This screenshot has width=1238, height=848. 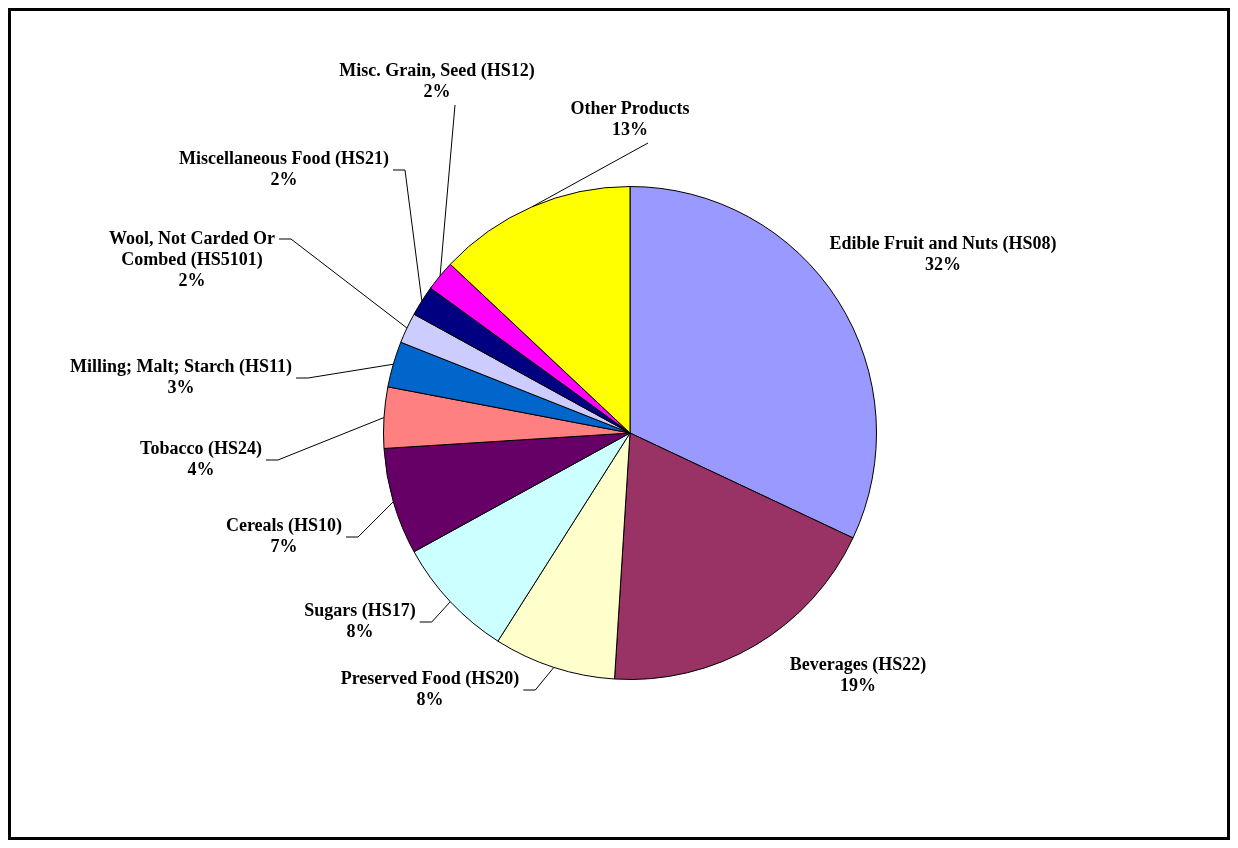 What do you see at coordinates (630, 108) in the screenshot?
I see `slice-label: Other Products` at bounding box center [630, 108].